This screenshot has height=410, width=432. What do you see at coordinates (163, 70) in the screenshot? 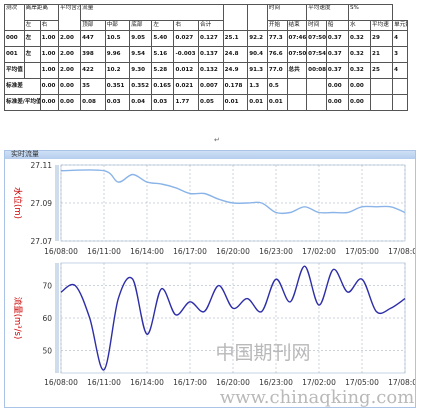
I see `table-cell: 5.28` at bounding box center [163, 70].